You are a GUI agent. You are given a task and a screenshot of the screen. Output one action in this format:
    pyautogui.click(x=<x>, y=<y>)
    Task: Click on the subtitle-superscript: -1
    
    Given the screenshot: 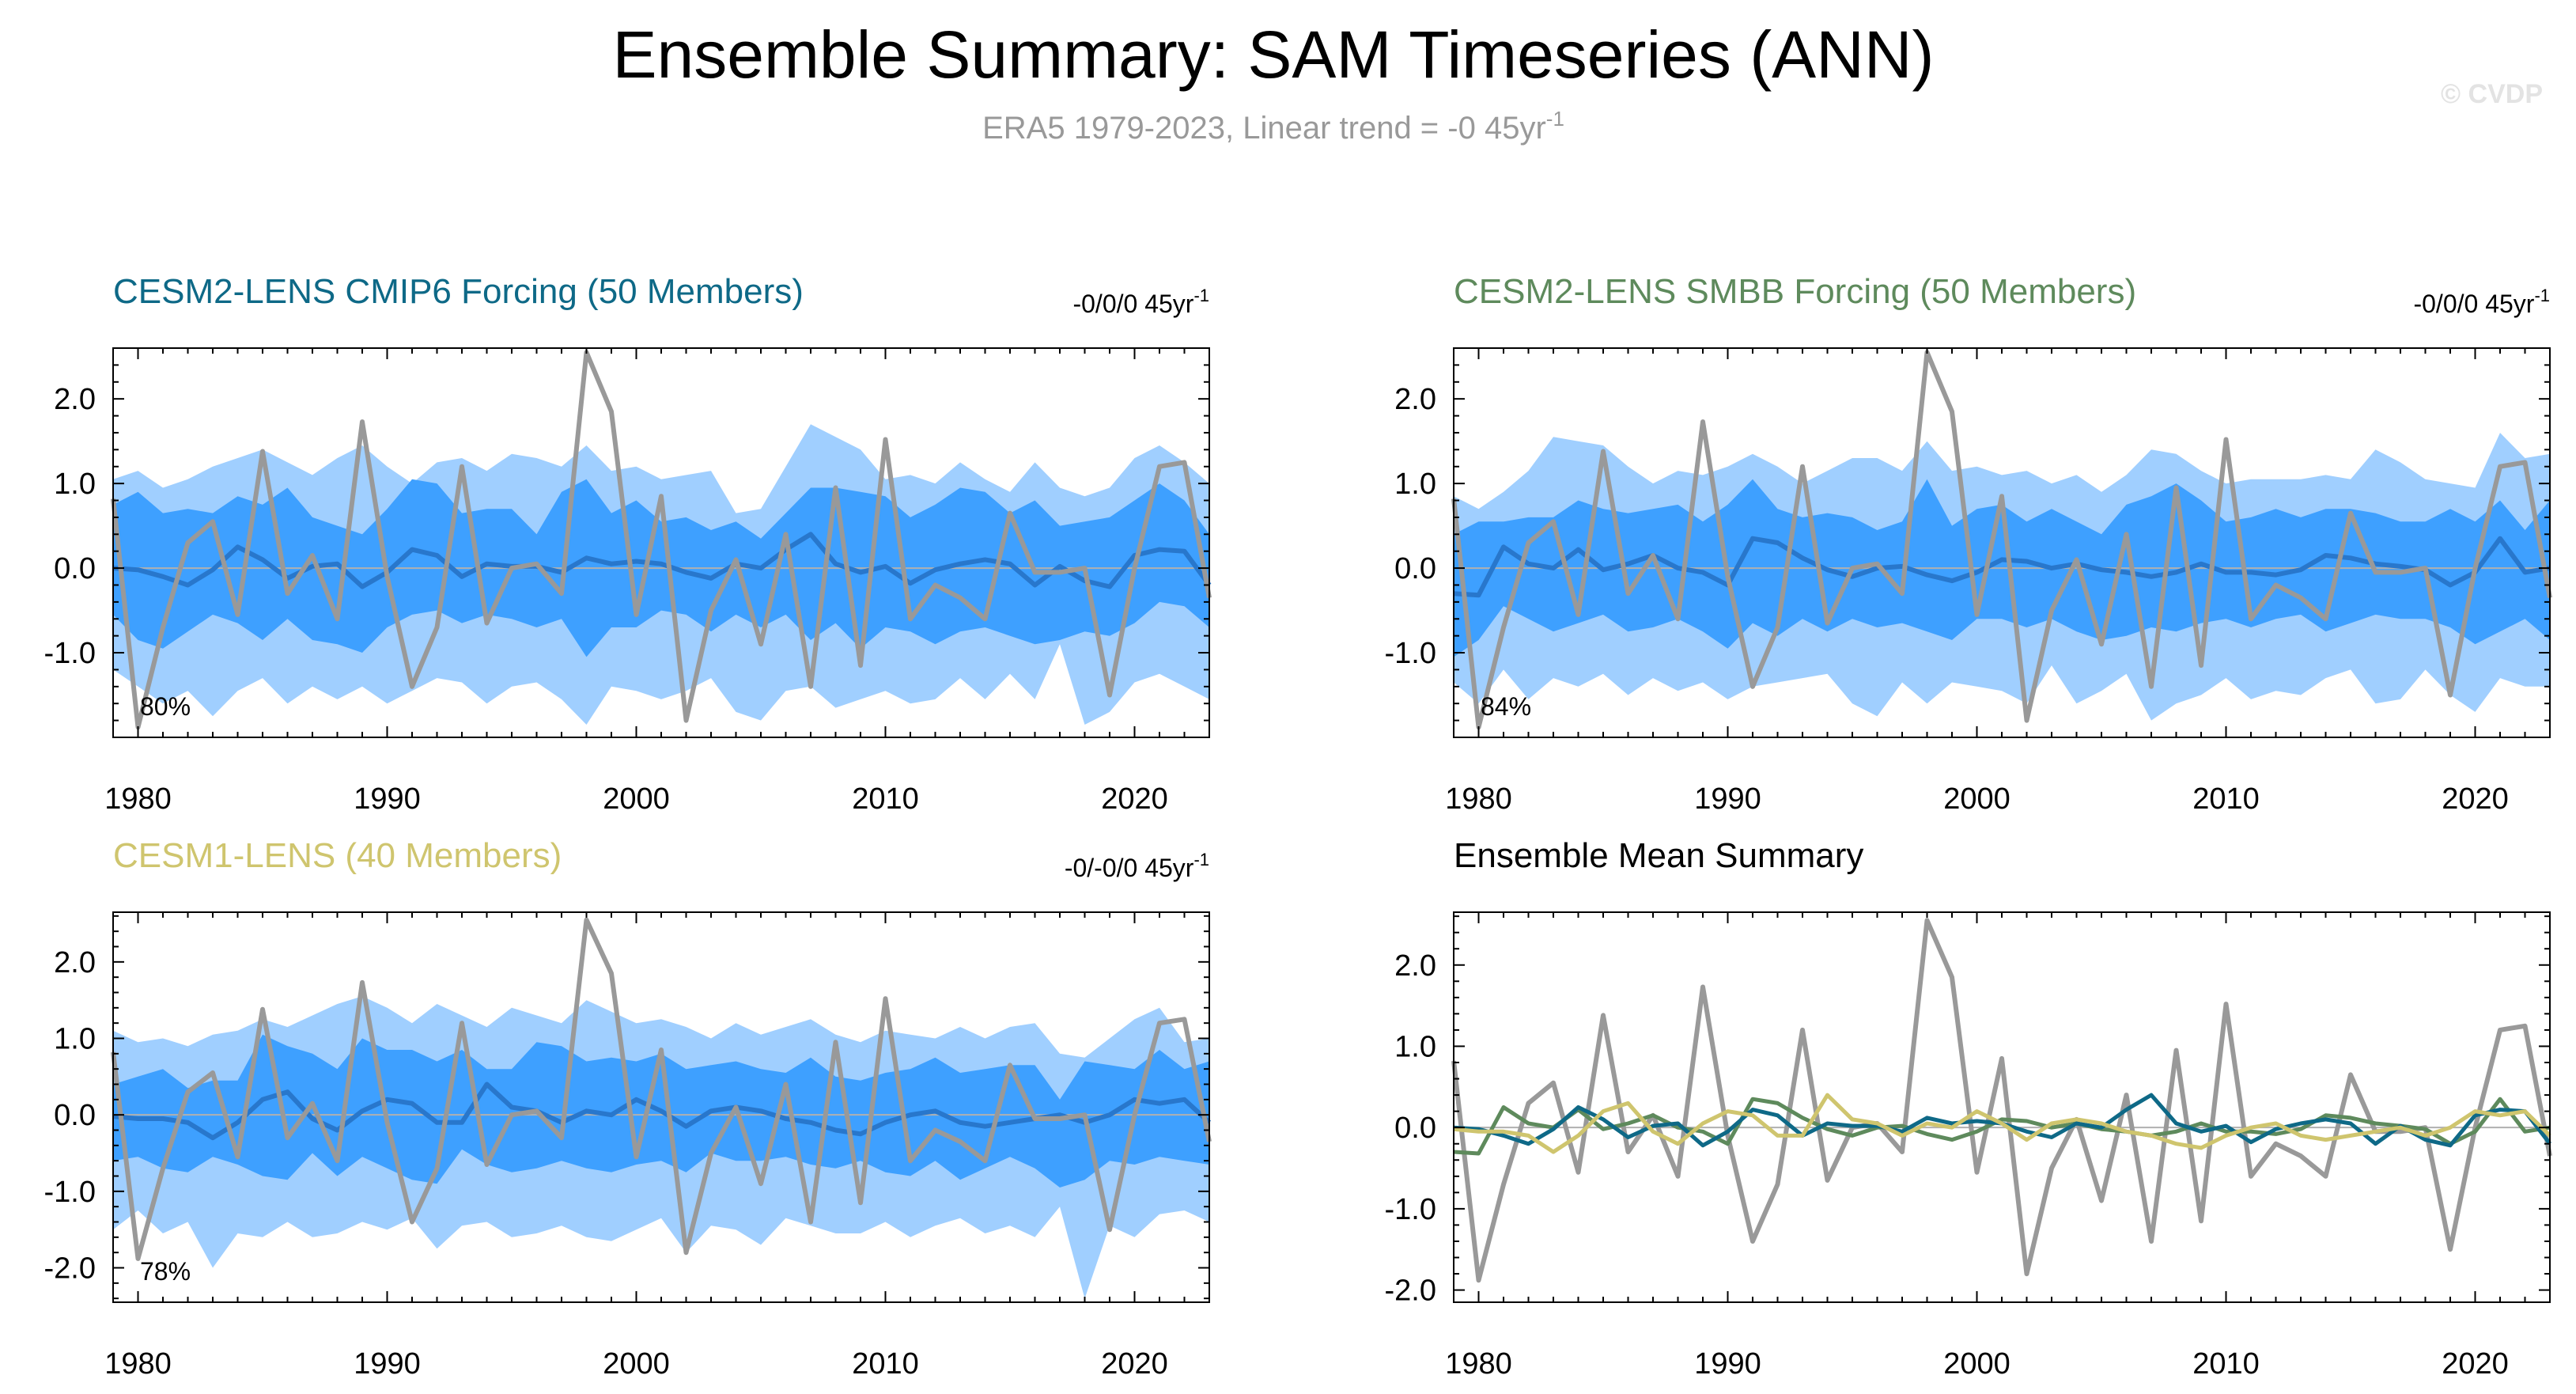 What is the action you would take?
    pyautogui.click(x=1555, y=119)
    